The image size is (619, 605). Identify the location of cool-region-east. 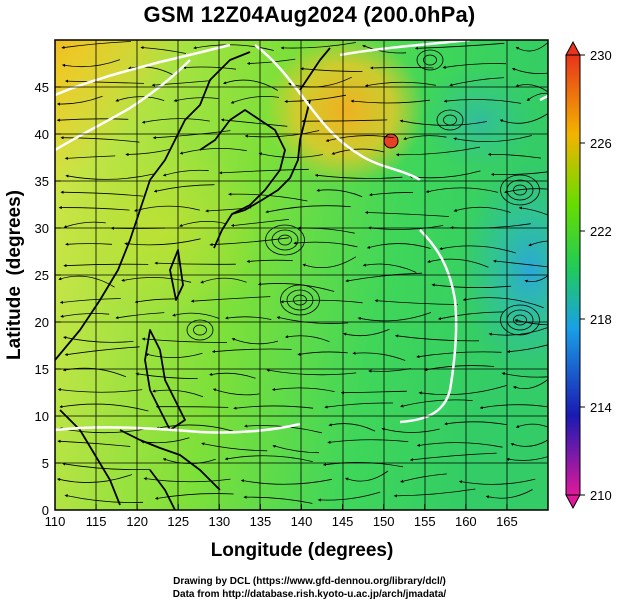
(504, 270).